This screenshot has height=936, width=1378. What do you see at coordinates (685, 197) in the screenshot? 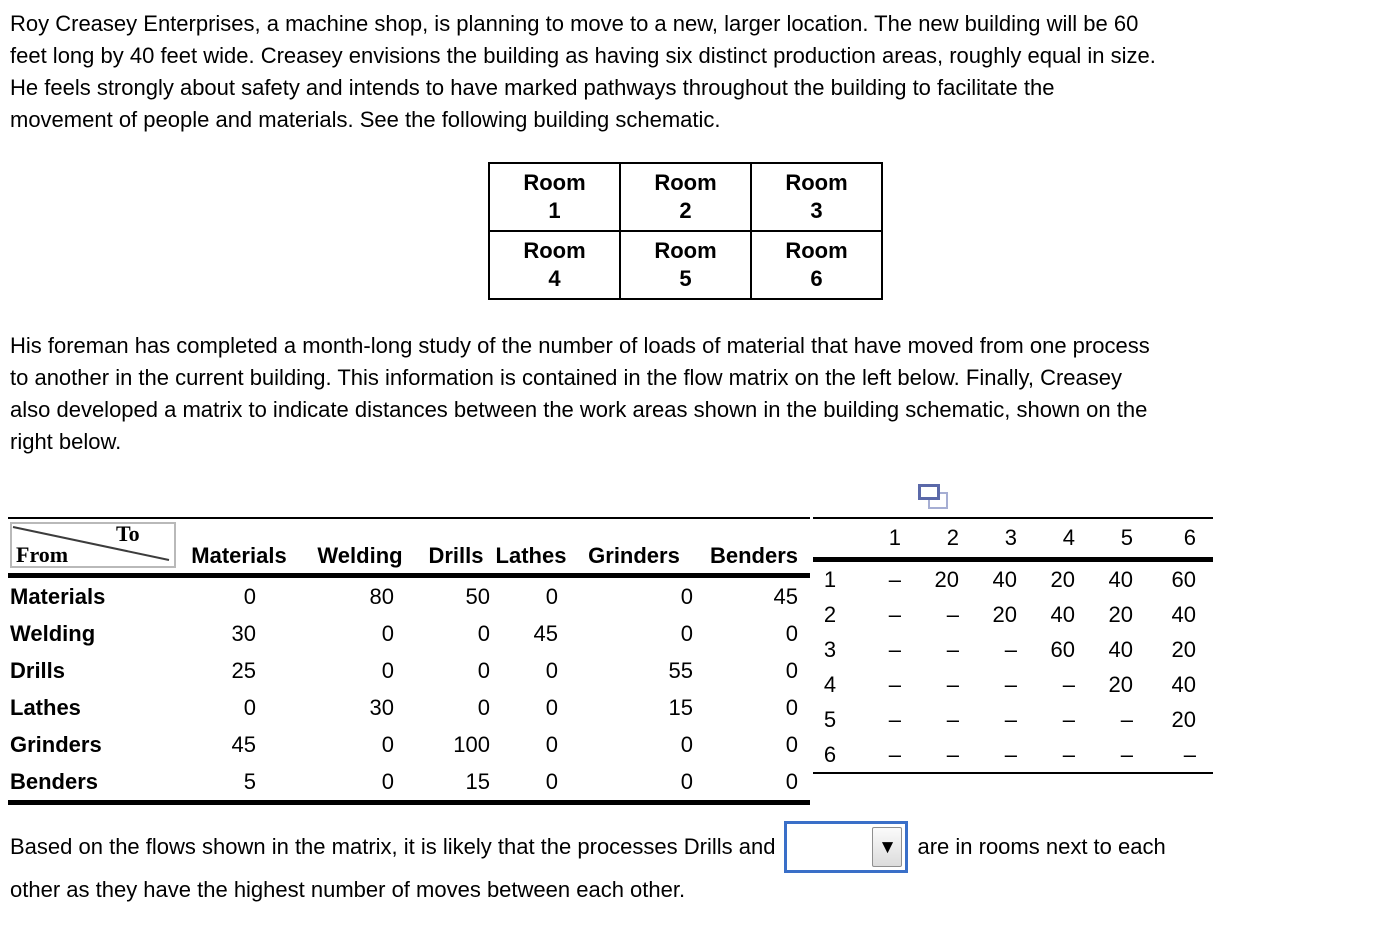
I see `room-cell: Room 2` at bounding box center [685, 197].